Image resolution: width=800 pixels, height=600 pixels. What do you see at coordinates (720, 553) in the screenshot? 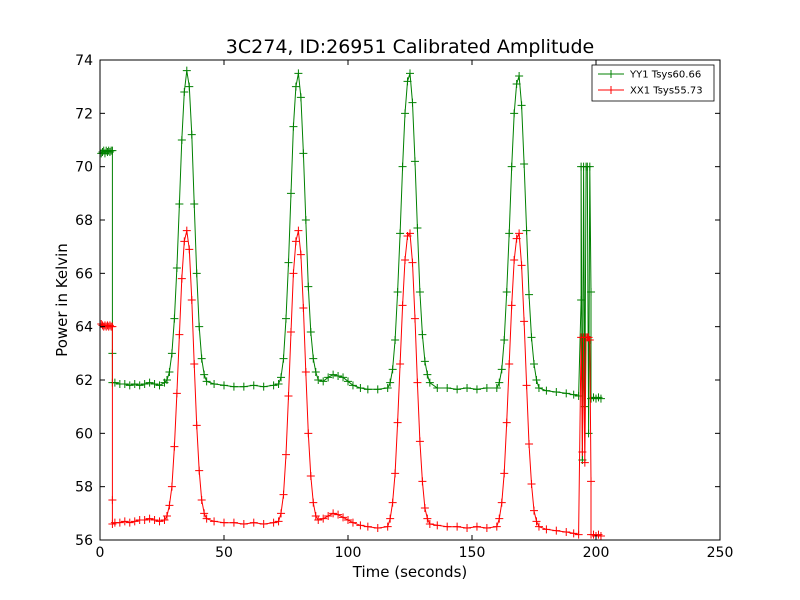
I see `x-tick-label: 250` at bounding box center [720, 553].